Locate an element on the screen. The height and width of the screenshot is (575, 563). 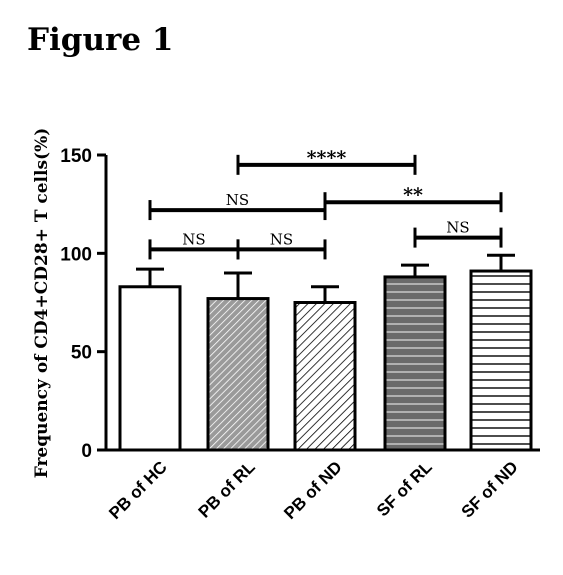
x-tick-label: PB of ND is located at coordinates (313, 490).